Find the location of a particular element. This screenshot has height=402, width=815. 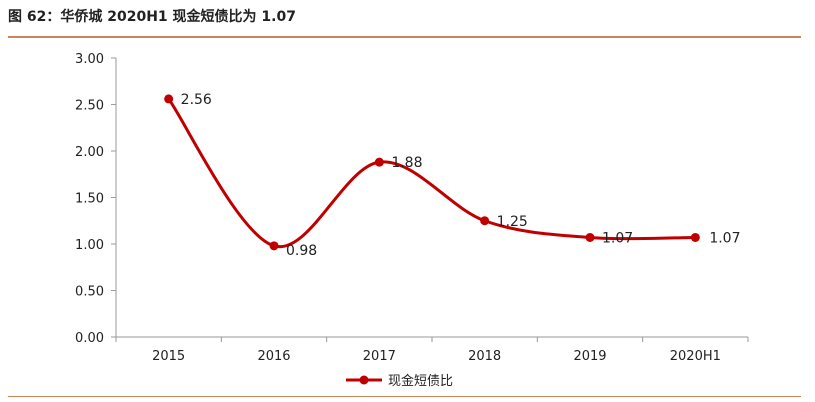

y-tick-label: 1.50 is located at coordinates (89, 199).